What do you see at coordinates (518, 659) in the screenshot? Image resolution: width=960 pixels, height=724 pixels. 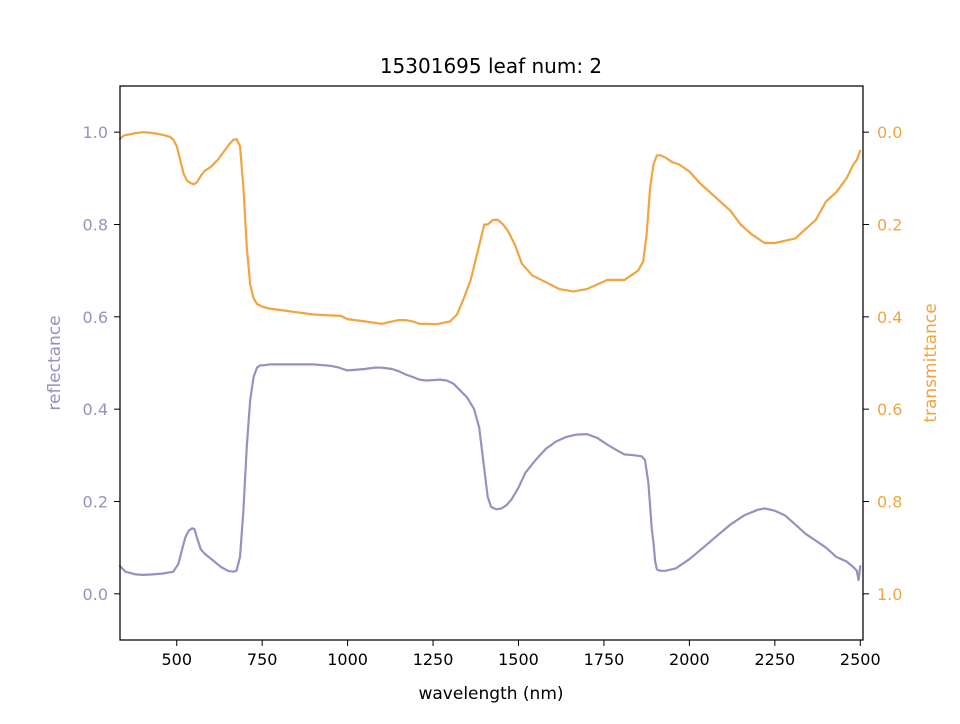 I see `x-tick-label: 1500` at bounding box center [518, 659].